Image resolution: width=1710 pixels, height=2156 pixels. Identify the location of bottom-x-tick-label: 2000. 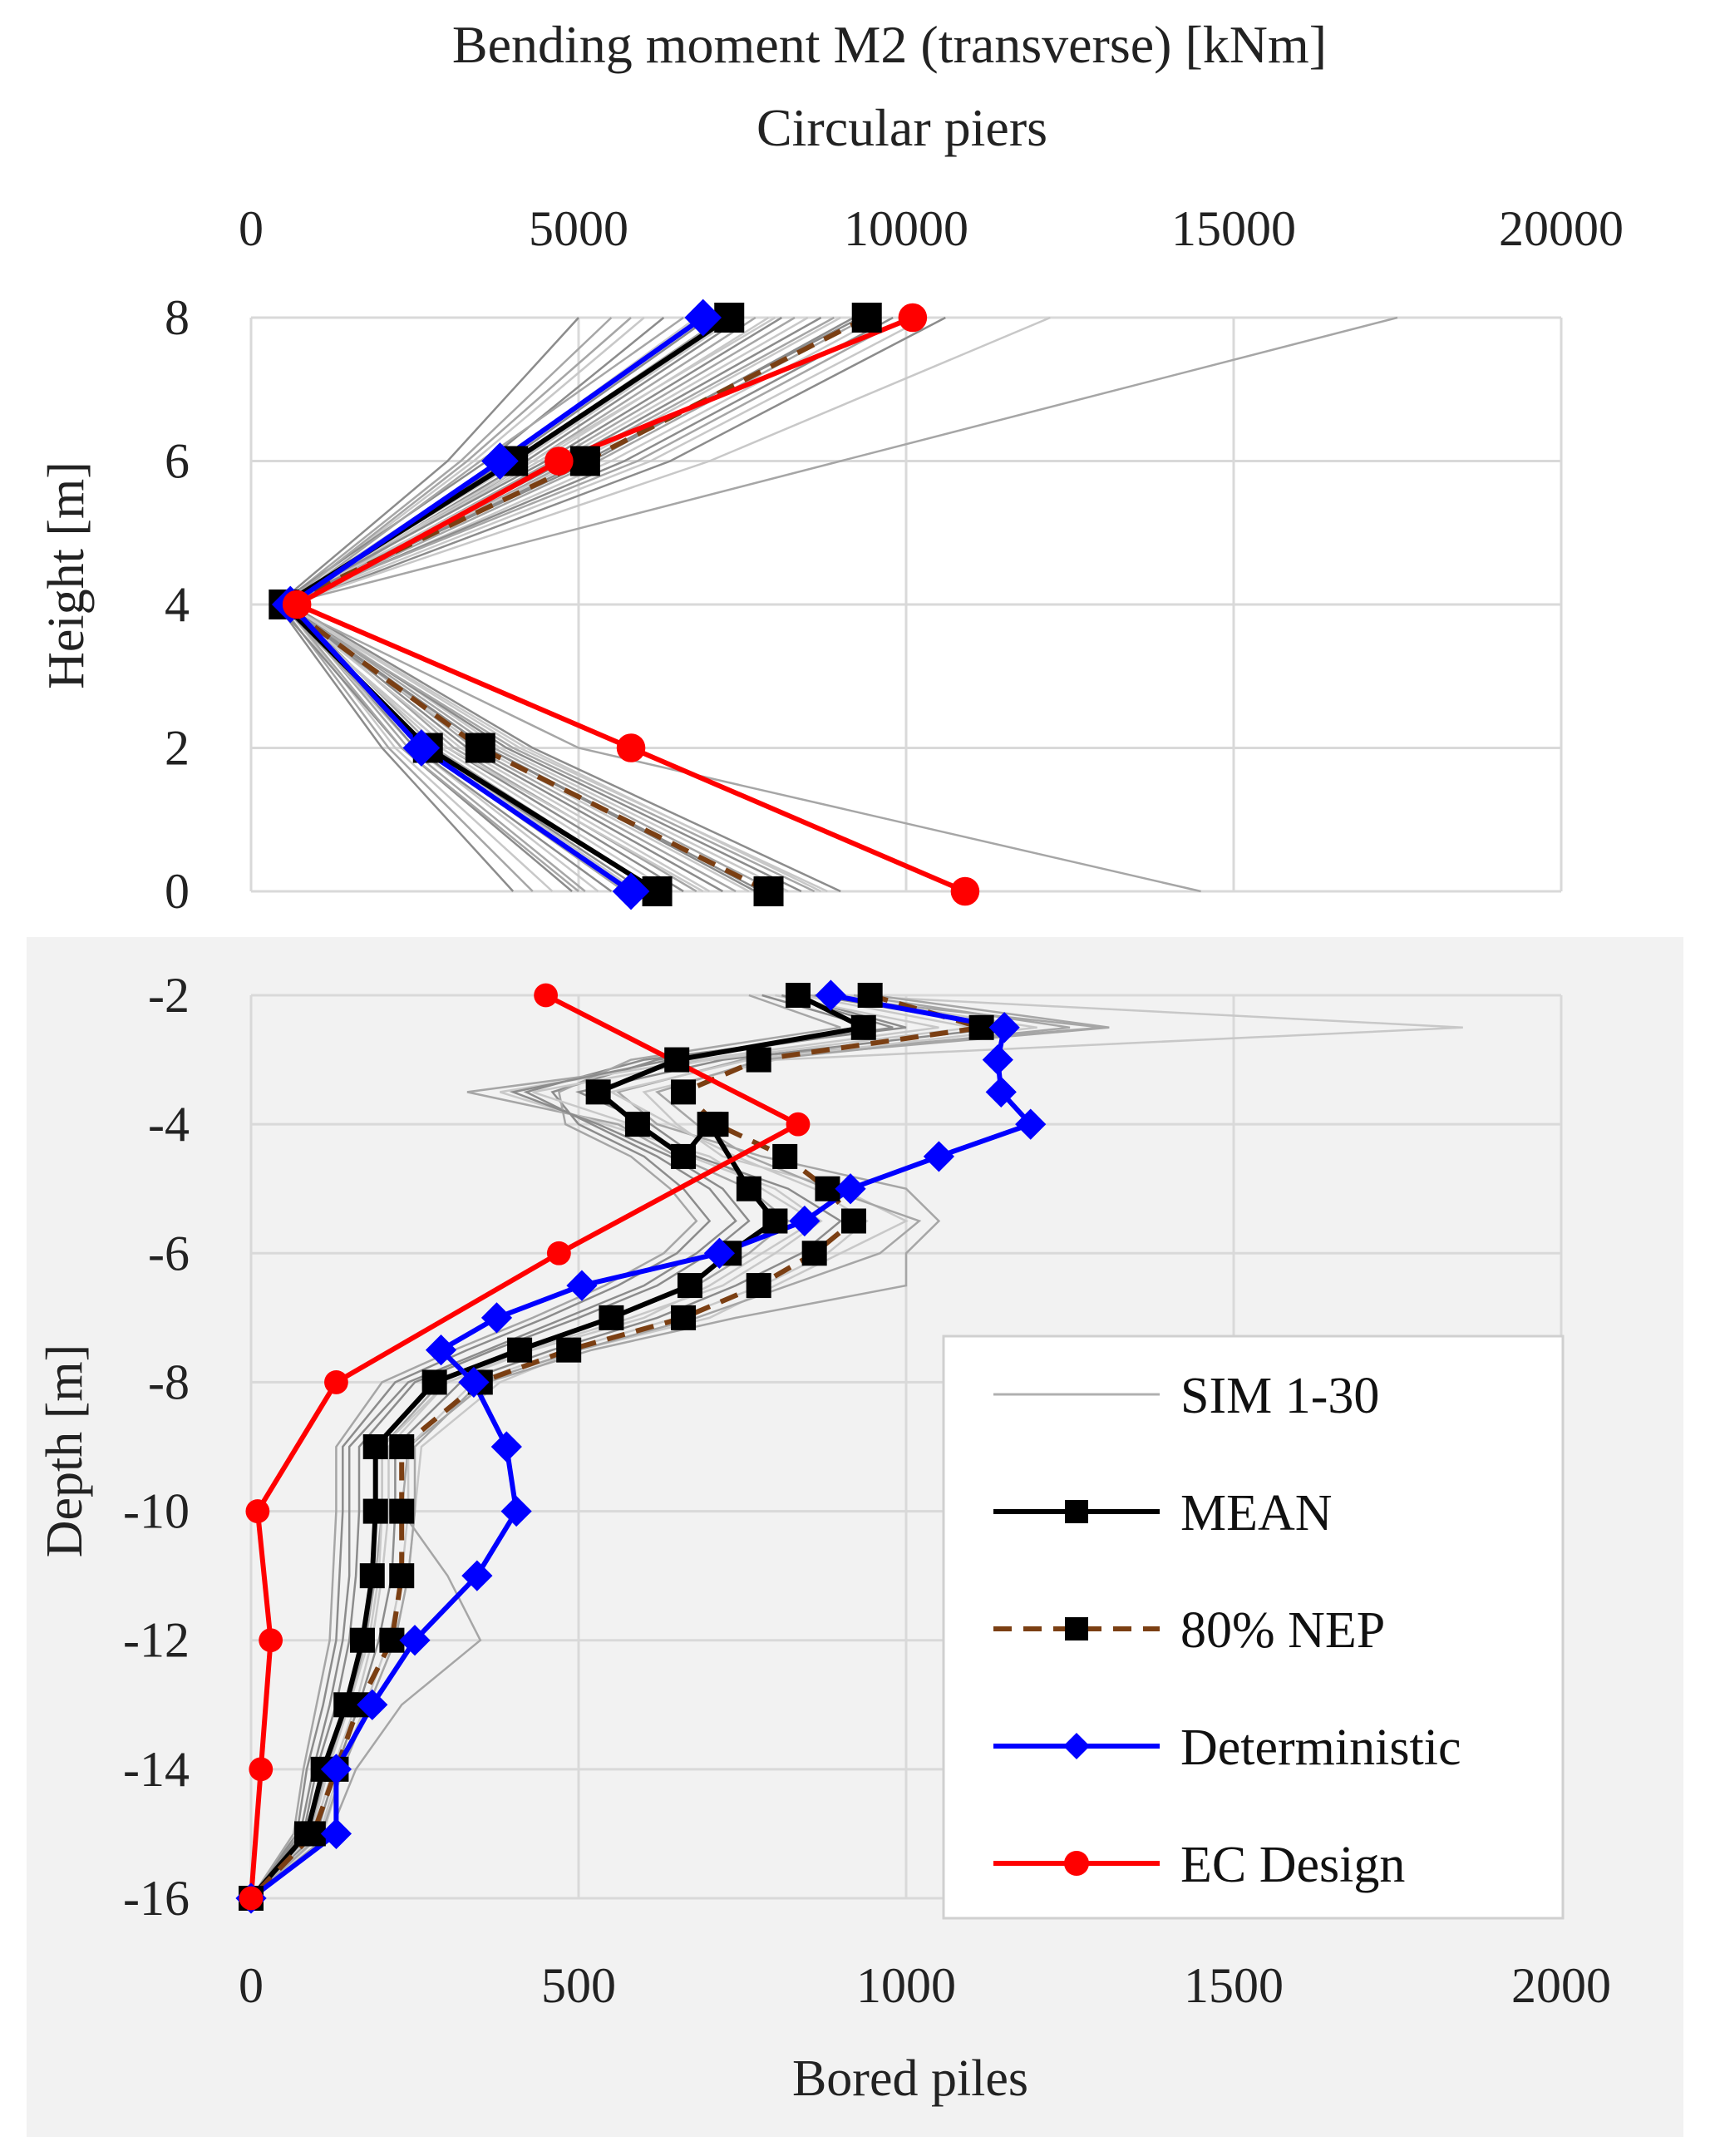
(1561, 1985).